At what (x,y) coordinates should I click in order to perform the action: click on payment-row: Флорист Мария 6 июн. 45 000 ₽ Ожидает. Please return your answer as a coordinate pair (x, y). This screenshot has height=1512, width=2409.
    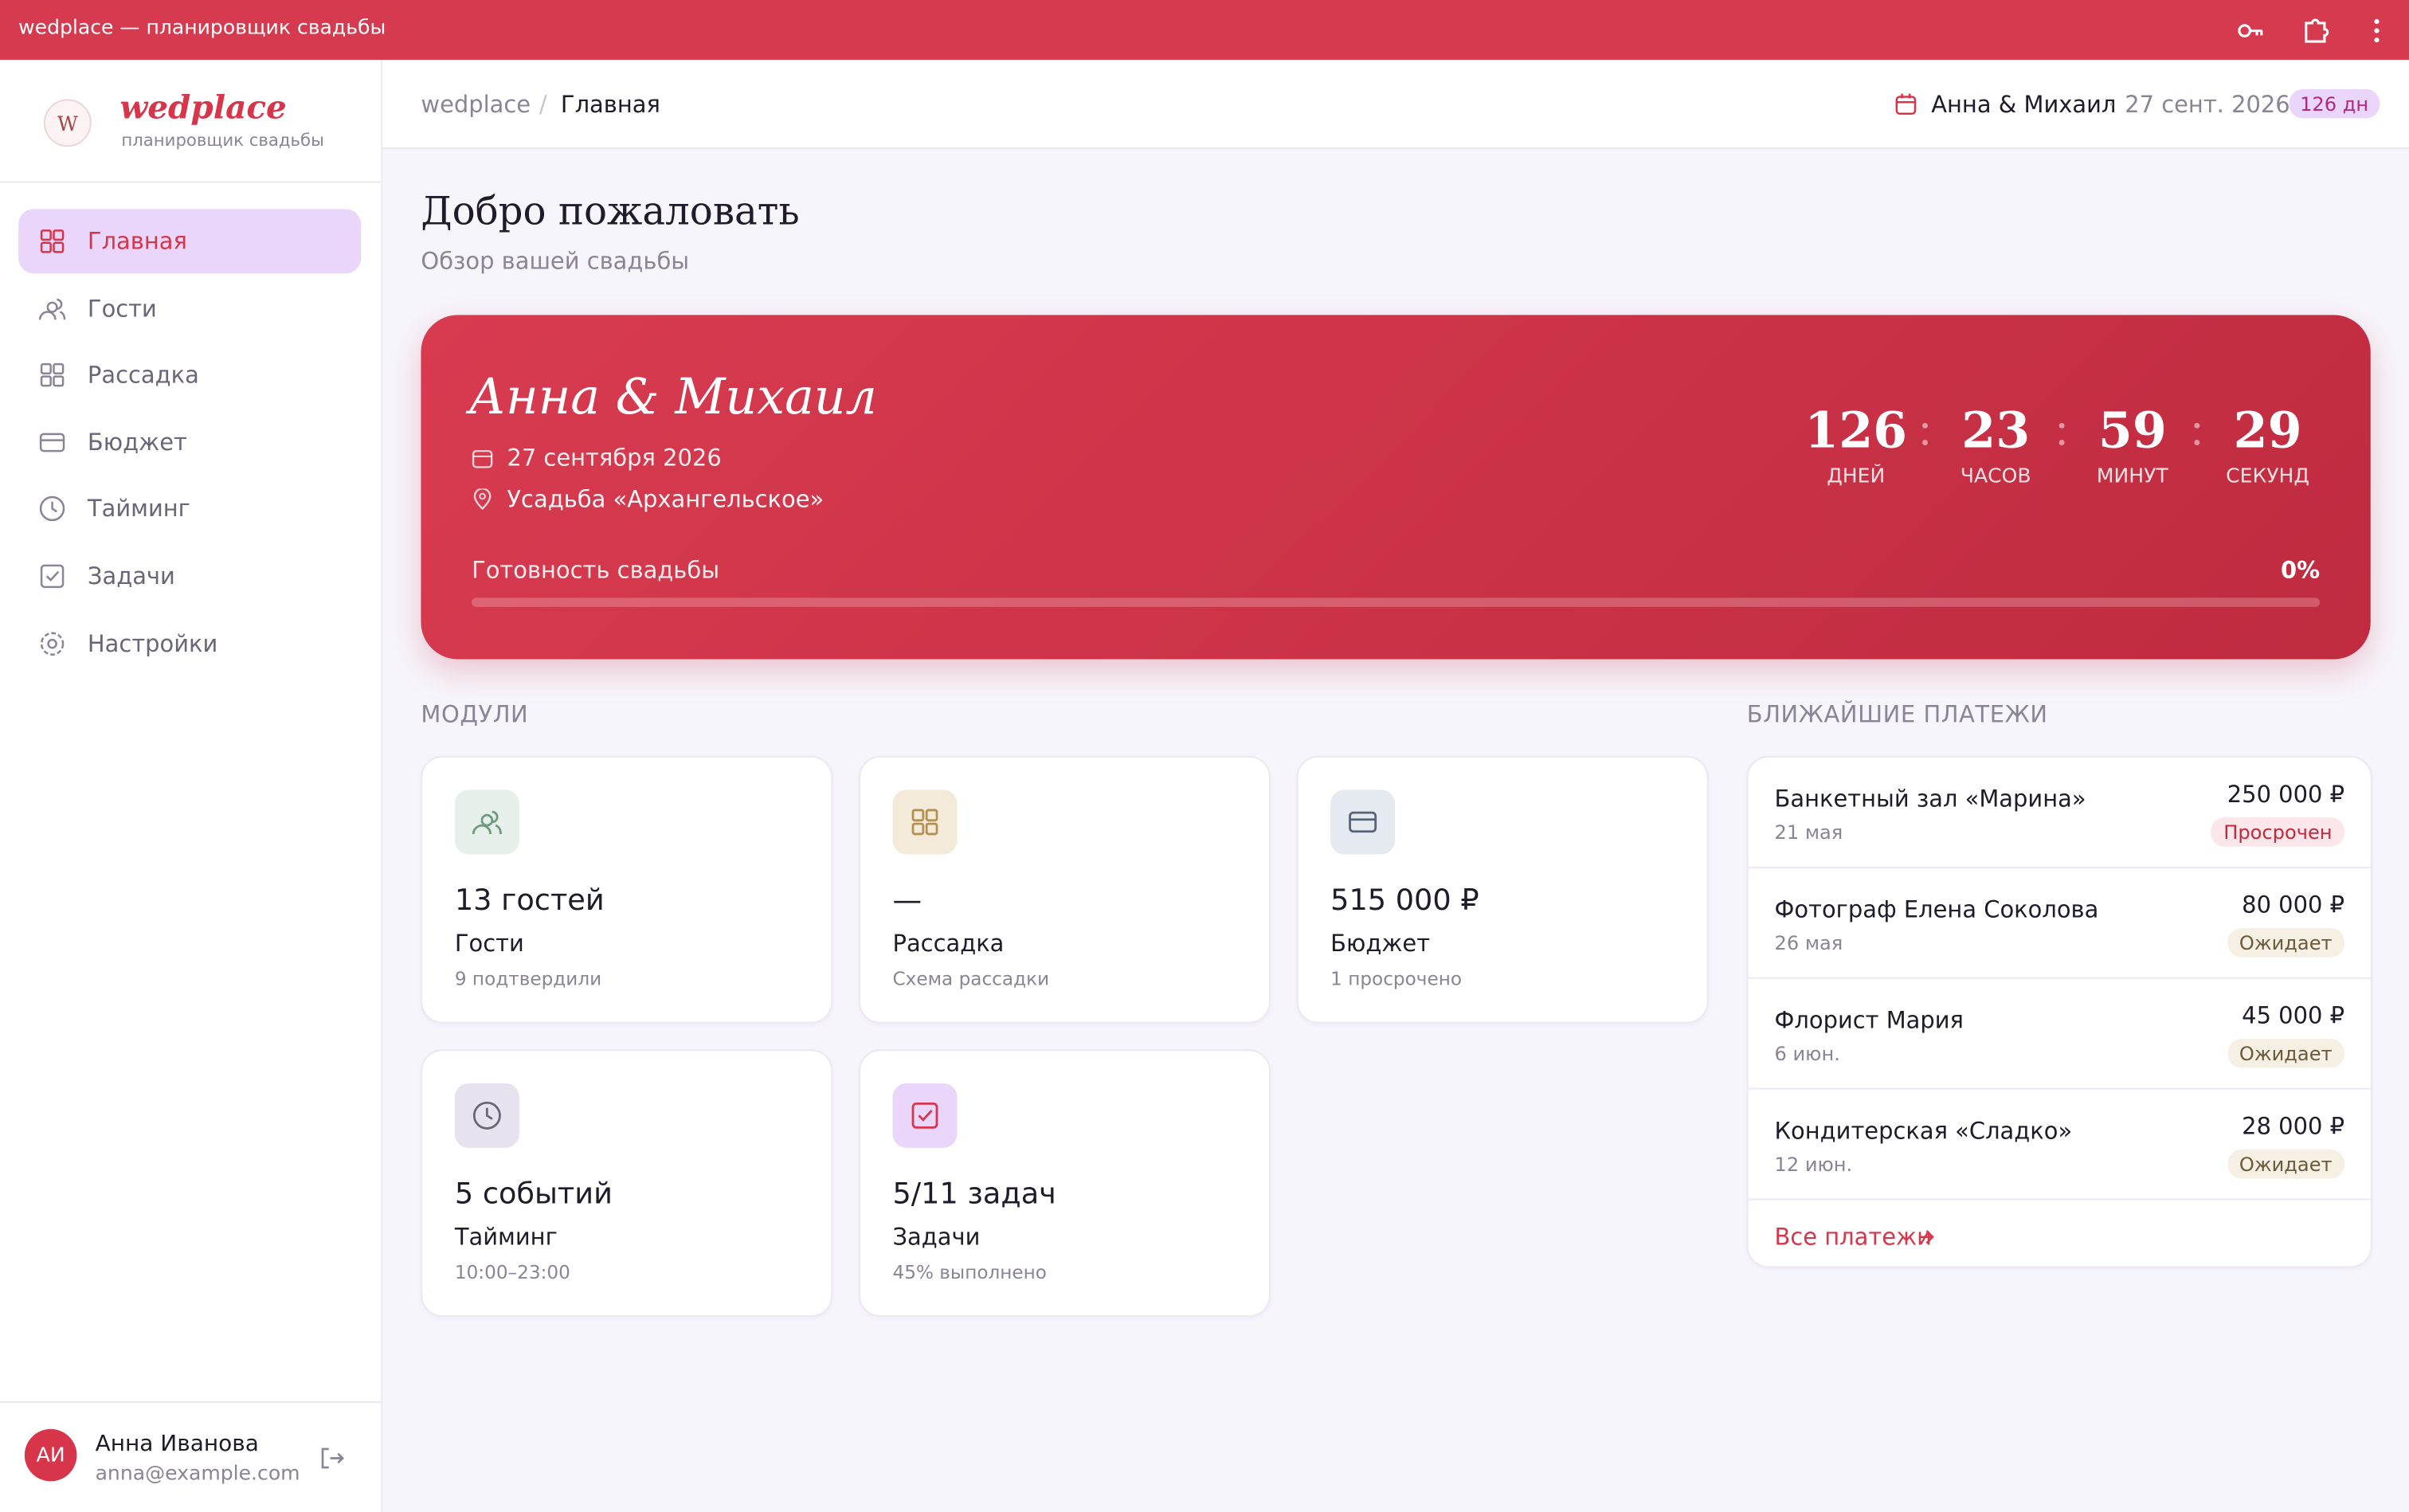
    Looking at the image, I should click on (2059, 1035).